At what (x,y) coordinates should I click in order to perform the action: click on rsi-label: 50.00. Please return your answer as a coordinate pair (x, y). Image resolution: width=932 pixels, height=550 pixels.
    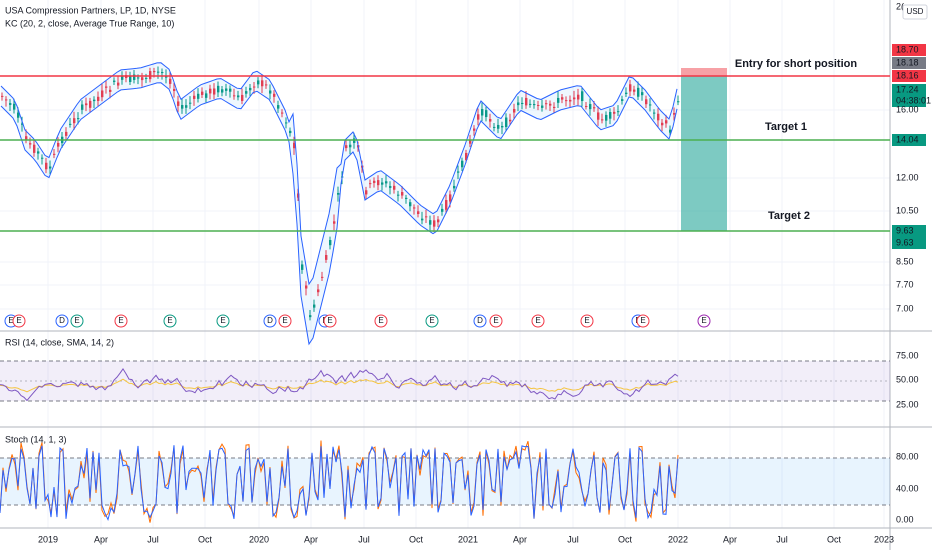
    Looking at the image, I should click on (907, 379).